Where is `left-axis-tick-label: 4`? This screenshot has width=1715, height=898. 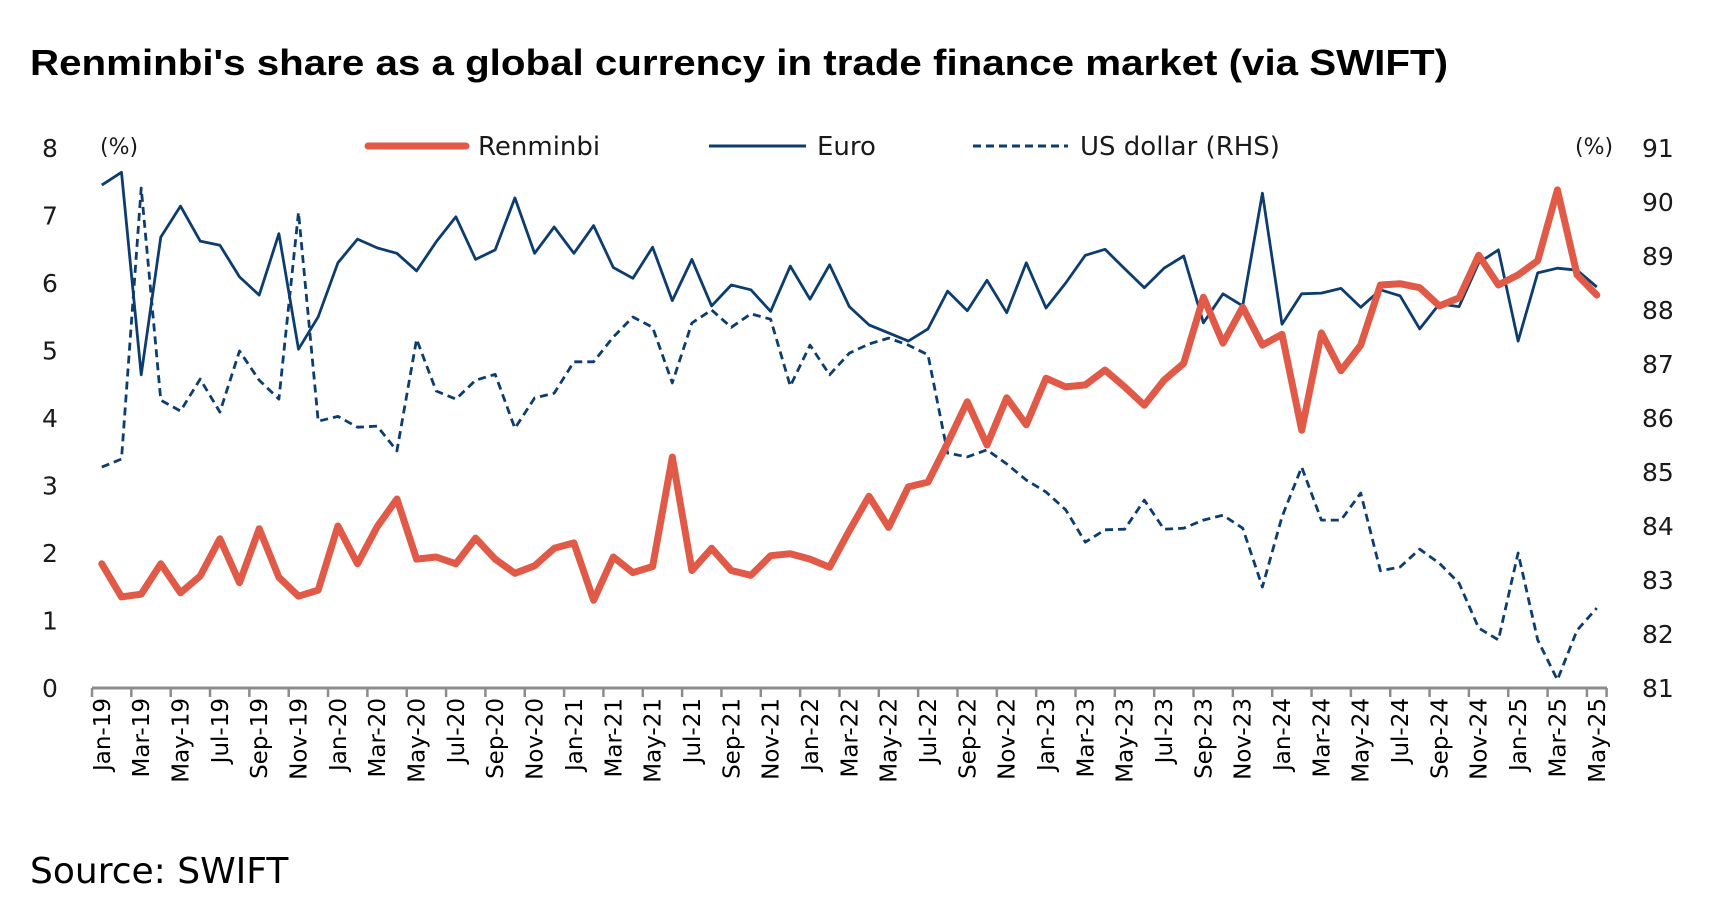
left-axis-tick-label: 4 is located at coordinates (50, 418).